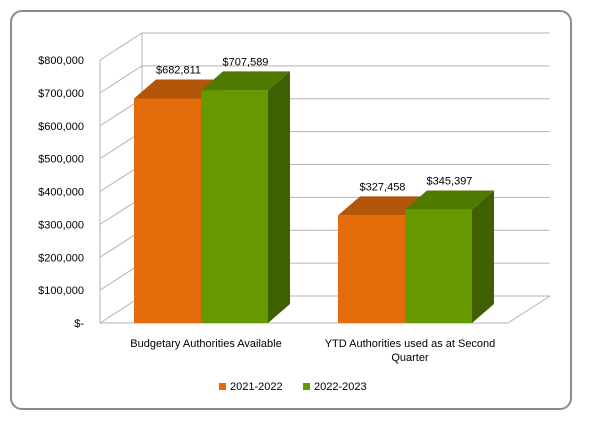 The width and height of the screenshot is (594, 432). I want to click on y-tick-label: $800,000, so click(61, 61).